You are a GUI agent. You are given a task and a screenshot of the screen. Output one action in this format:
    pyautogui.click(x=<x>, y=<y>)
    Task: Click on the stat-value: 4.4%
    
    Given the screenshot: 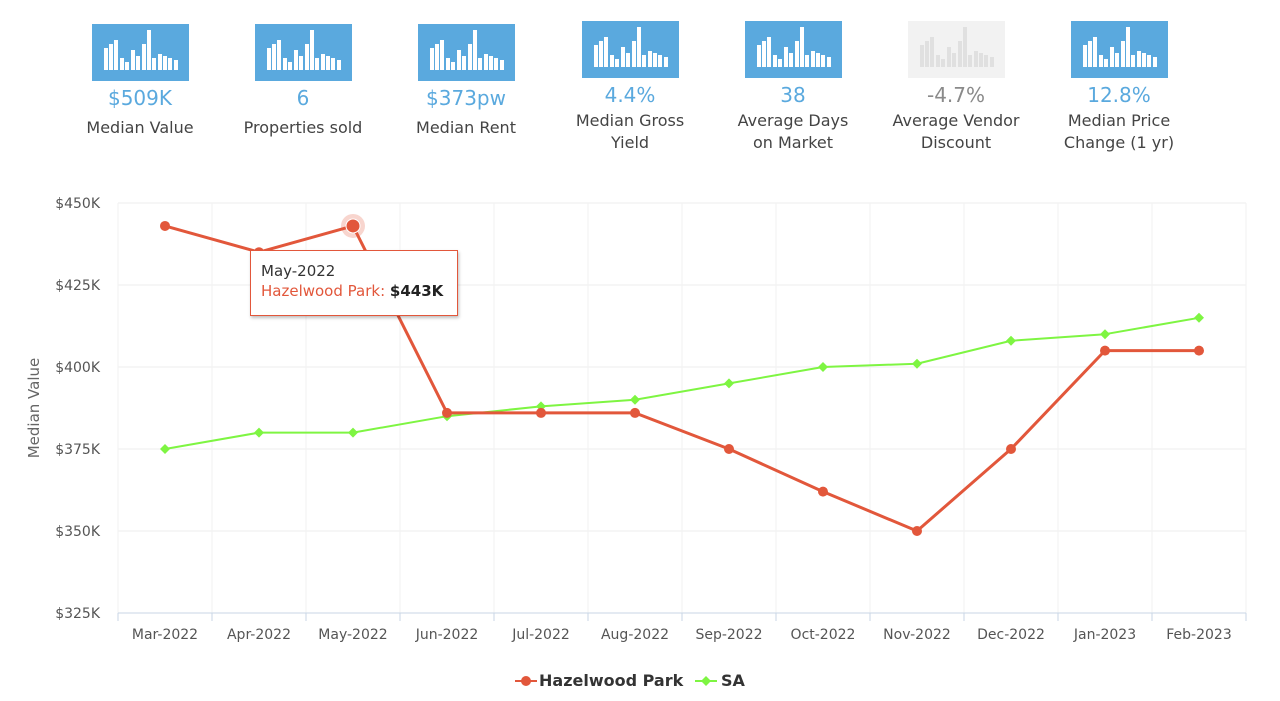 What is the action you would take?
    pyautogui.click(x=630, y=95)
    